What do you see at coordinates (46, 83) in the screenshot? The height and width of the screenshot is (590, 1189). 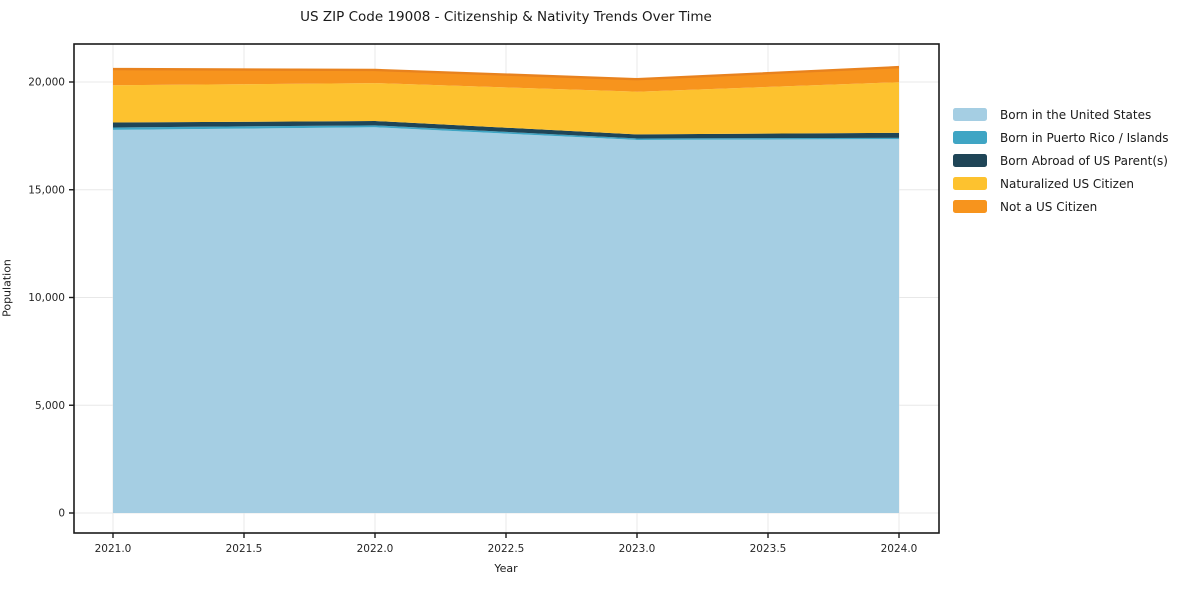 I see `y-tick-label: 20,000` at bounding box center [46, 83].